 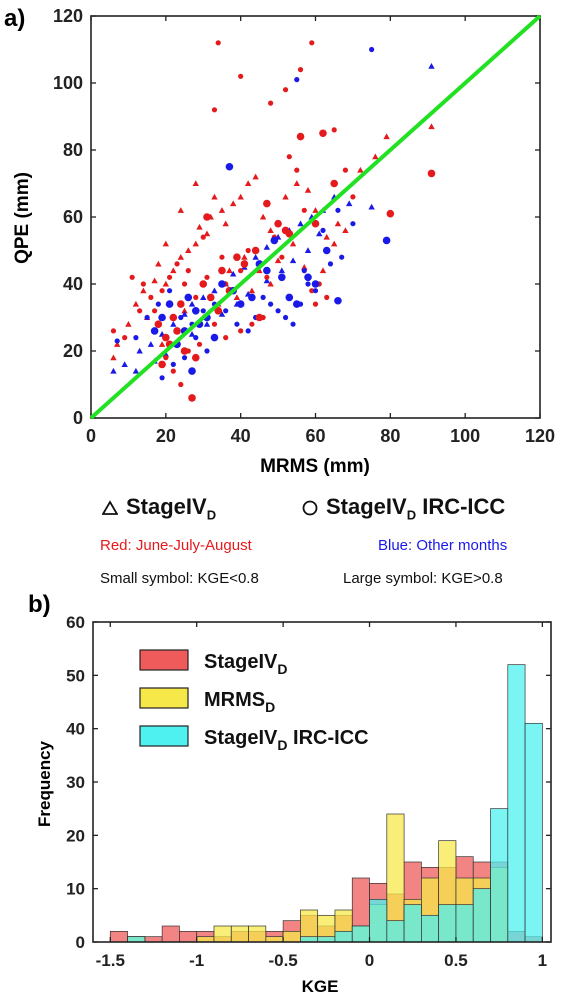 I want to click on y-tick-label: 10, so click(x=75, y=889).